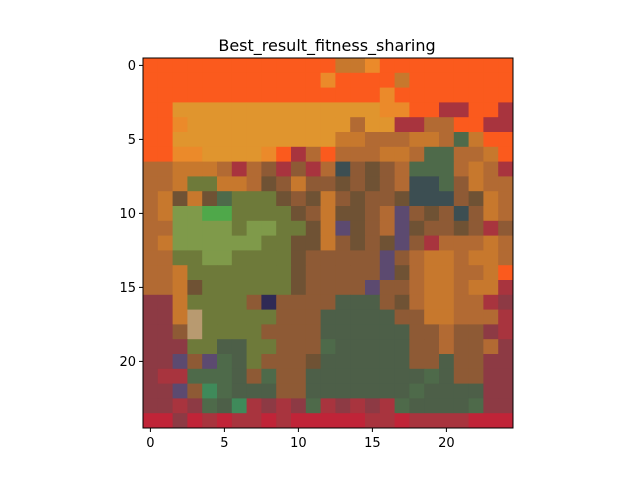  Describe the element at coordinates (127, 362) in the screenshot. I see `y-tick-label: 20` at that location.